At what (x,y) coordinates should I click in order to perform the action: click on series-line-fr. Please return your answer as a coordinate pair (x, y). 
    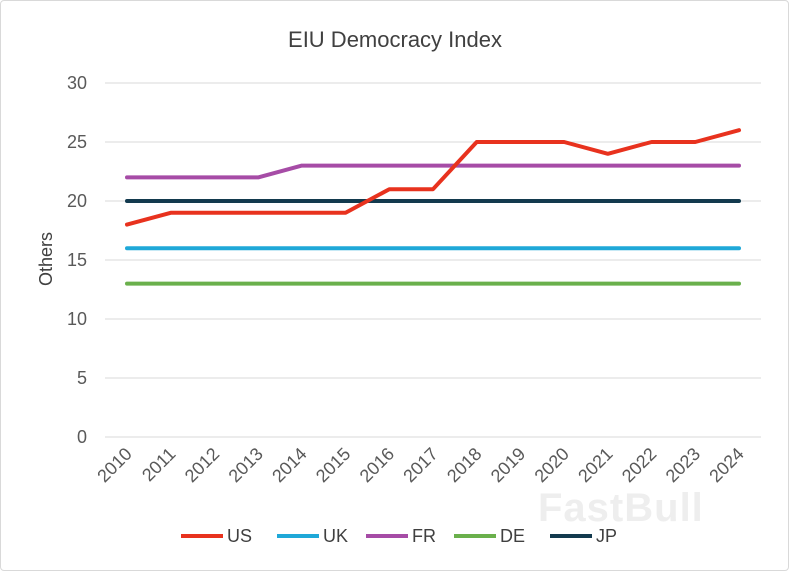
    Looking at the image, I should click on (433, 171).